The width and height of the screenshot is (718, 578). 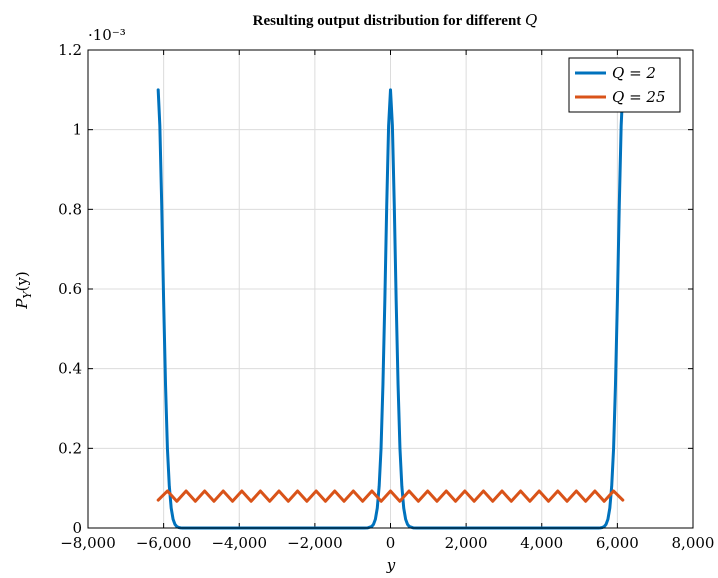 I want to click on legend-label-q2: Q = 2, so click(x=634, y=73).